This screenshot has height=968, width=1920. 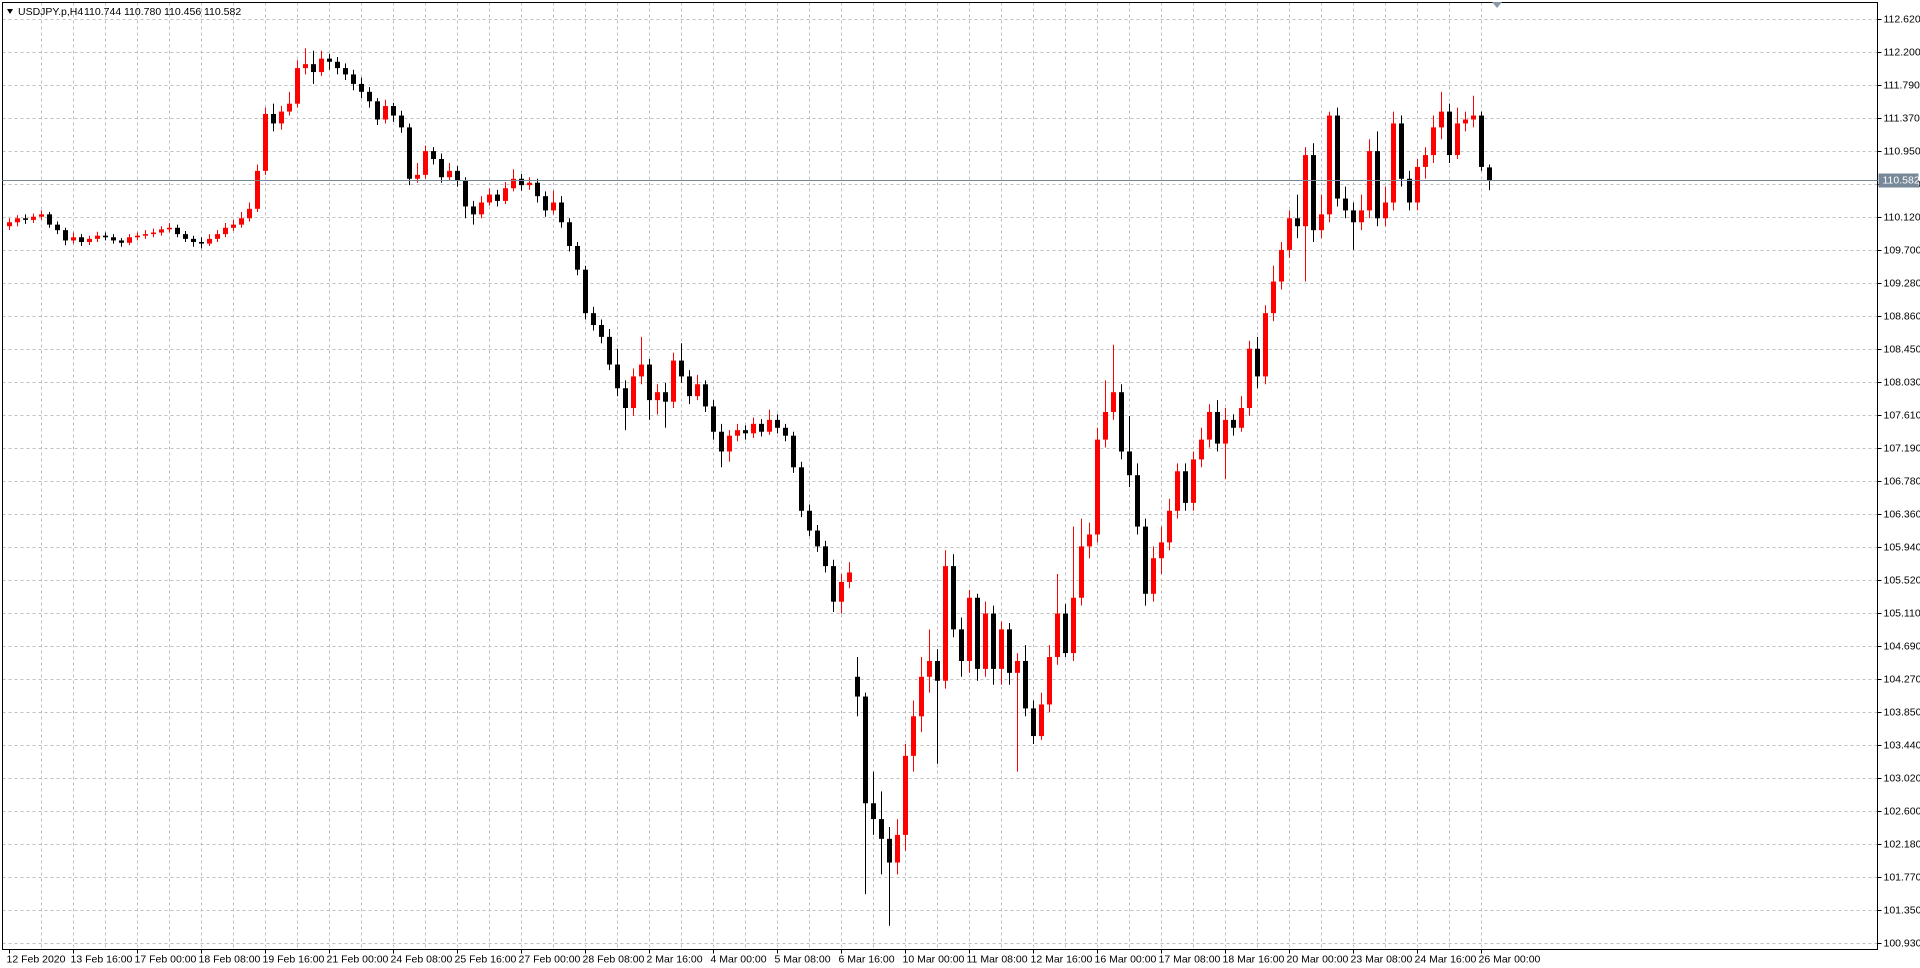 What do you see at coordinates (1902, 151) in the screenshot?
I see `y-tick-label: 110.950` at bounding box center [1902, 151].